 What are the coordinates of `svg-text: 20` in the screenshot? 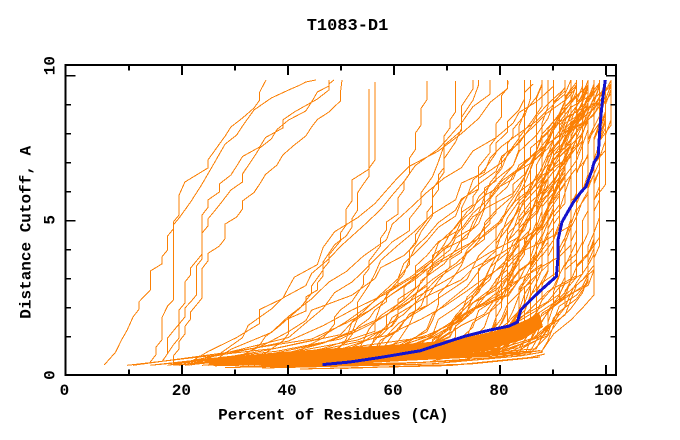 It's located at (181, 391).